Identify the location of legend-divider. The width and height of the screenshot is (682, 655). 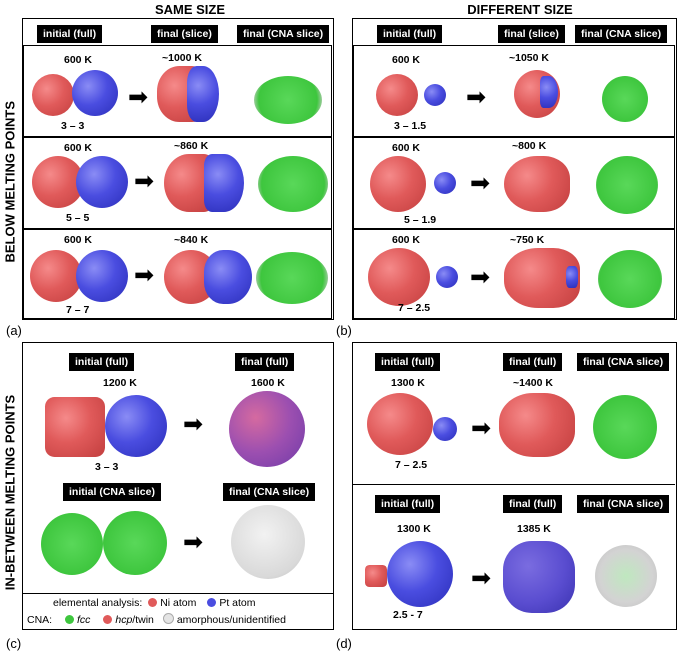
(178, 593).